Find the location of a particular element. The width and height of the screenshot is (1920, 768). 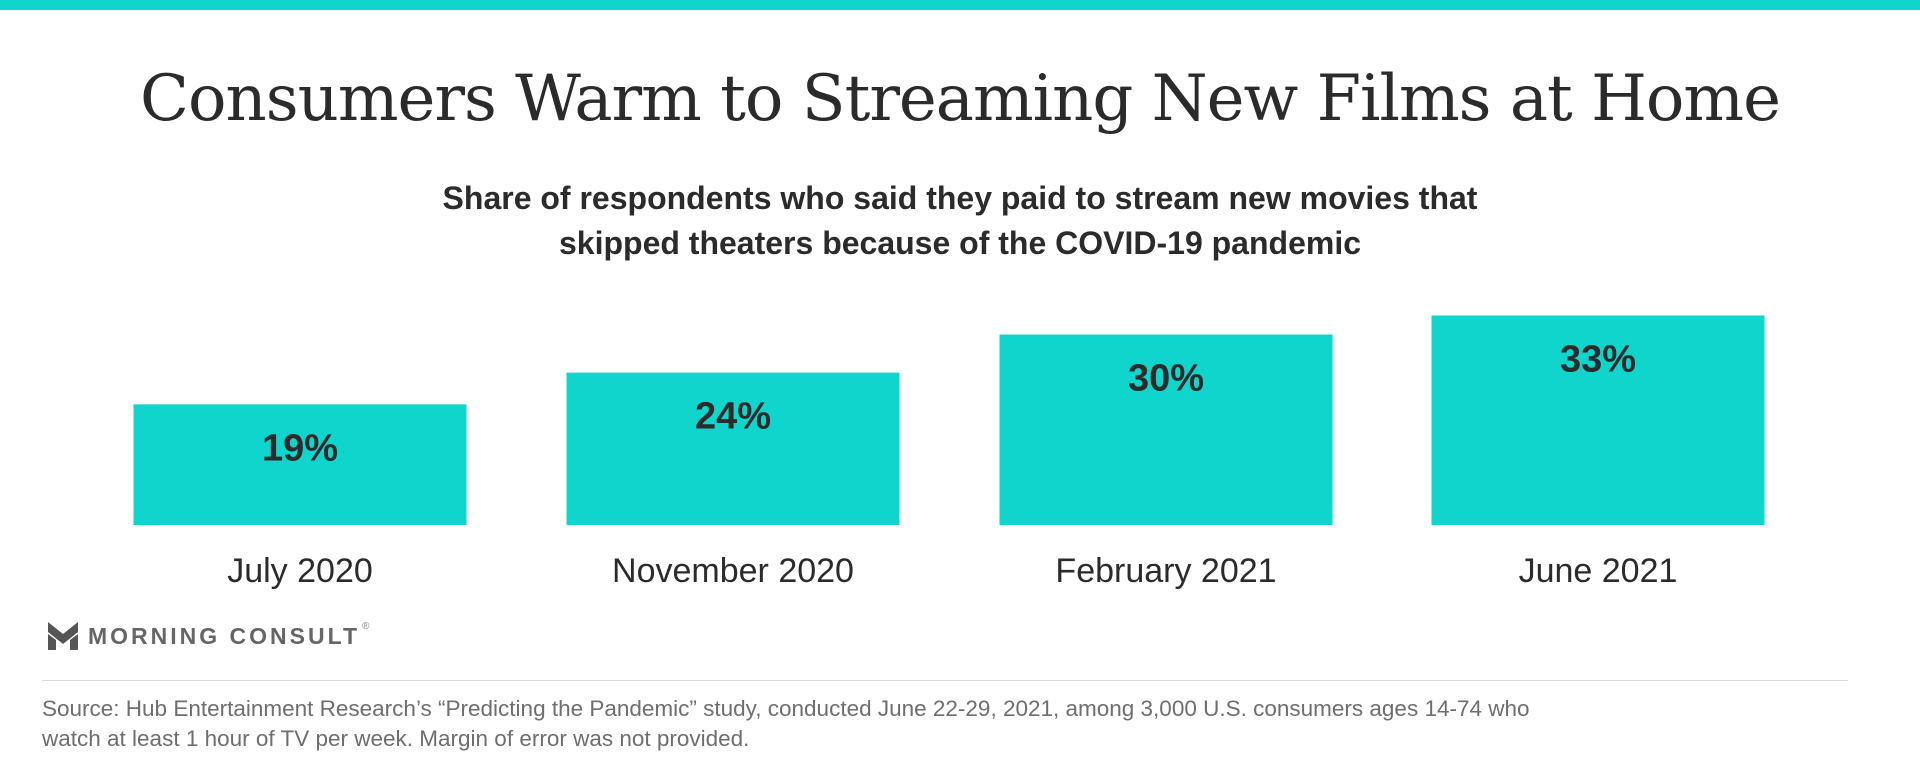

morning-consult-logo: MORNING CONSULT ® is located at coordinates (208, 636).